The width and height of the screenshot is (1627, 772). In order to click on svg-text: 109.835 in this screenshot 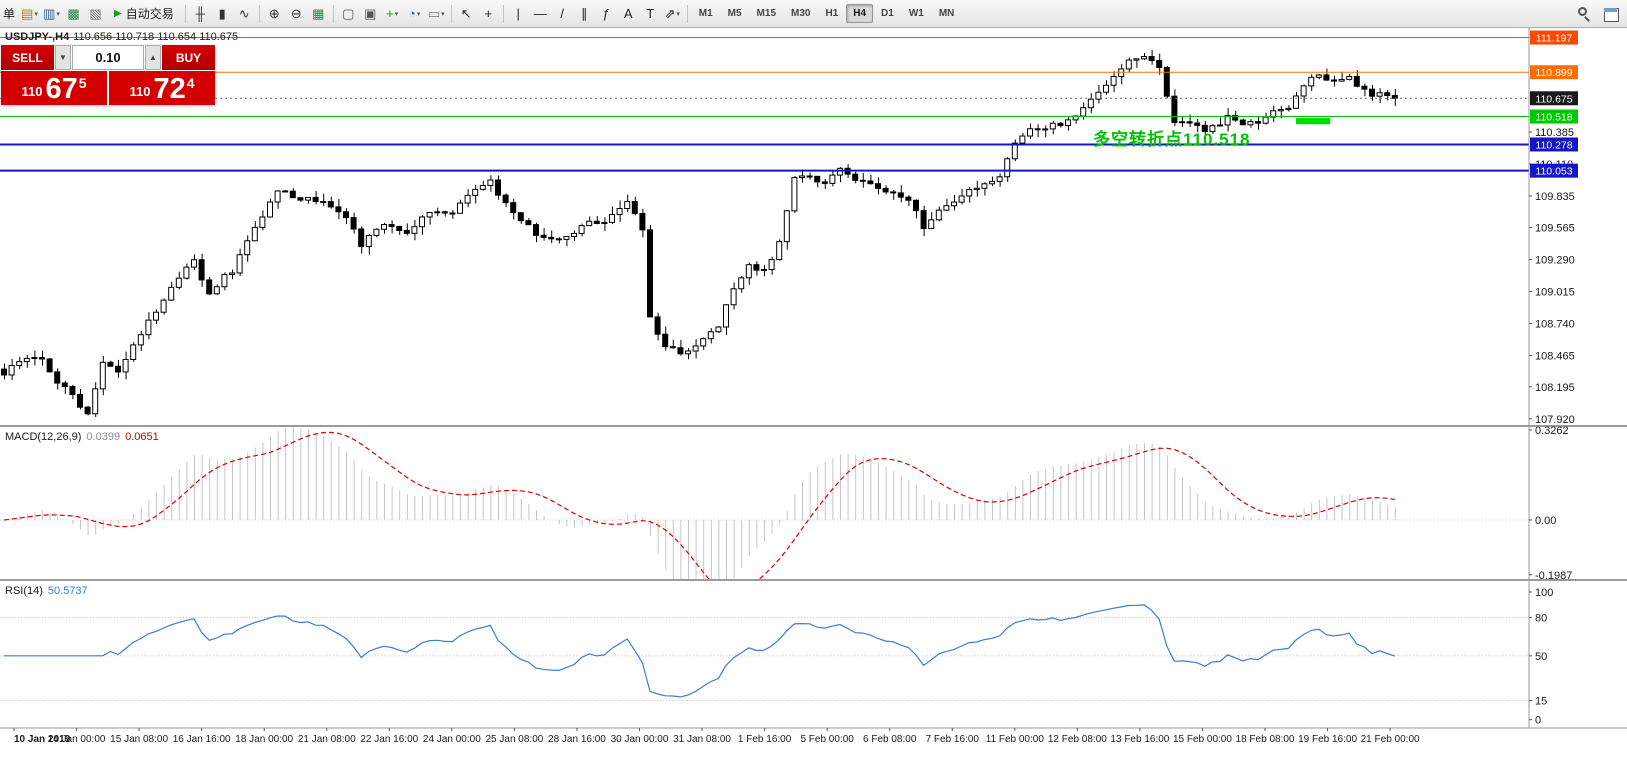, I will do `click(1555, 197)`.